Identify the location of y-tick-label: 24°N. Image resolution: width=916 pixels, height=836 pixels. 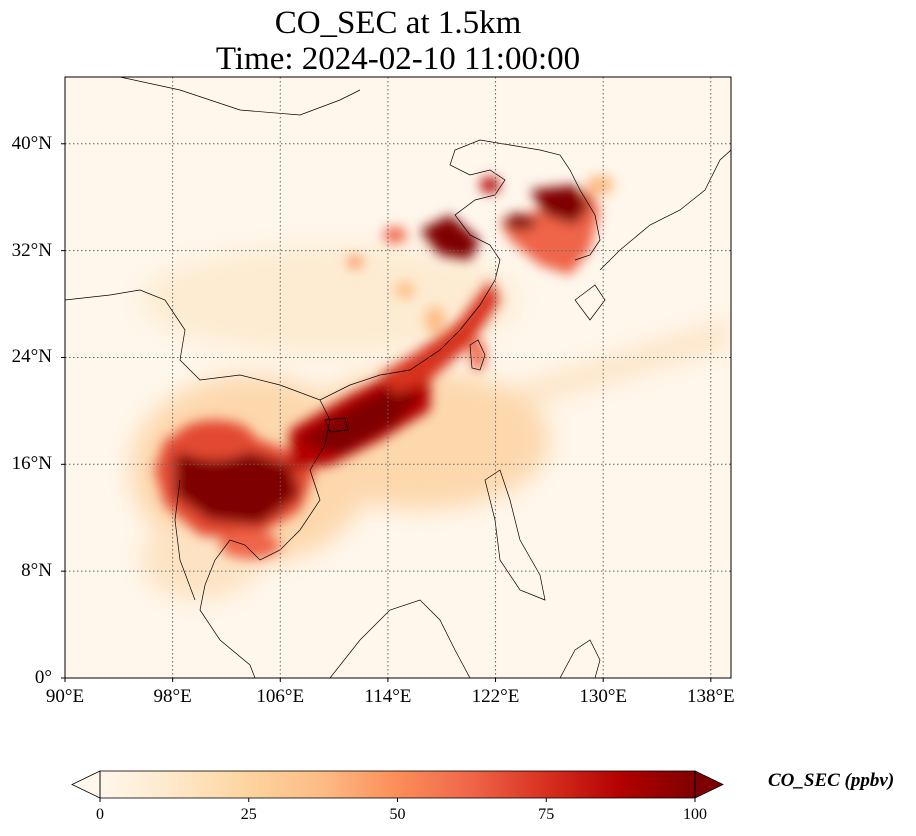
(31, 357).